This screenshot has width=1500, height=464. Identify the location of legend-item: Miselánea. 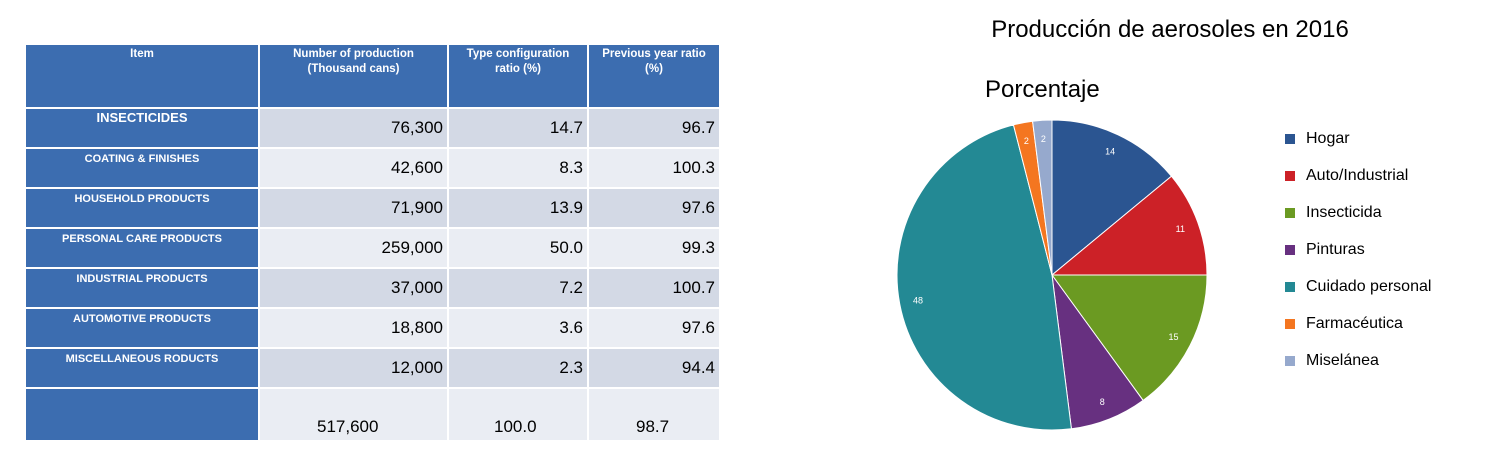
(1358, 360).